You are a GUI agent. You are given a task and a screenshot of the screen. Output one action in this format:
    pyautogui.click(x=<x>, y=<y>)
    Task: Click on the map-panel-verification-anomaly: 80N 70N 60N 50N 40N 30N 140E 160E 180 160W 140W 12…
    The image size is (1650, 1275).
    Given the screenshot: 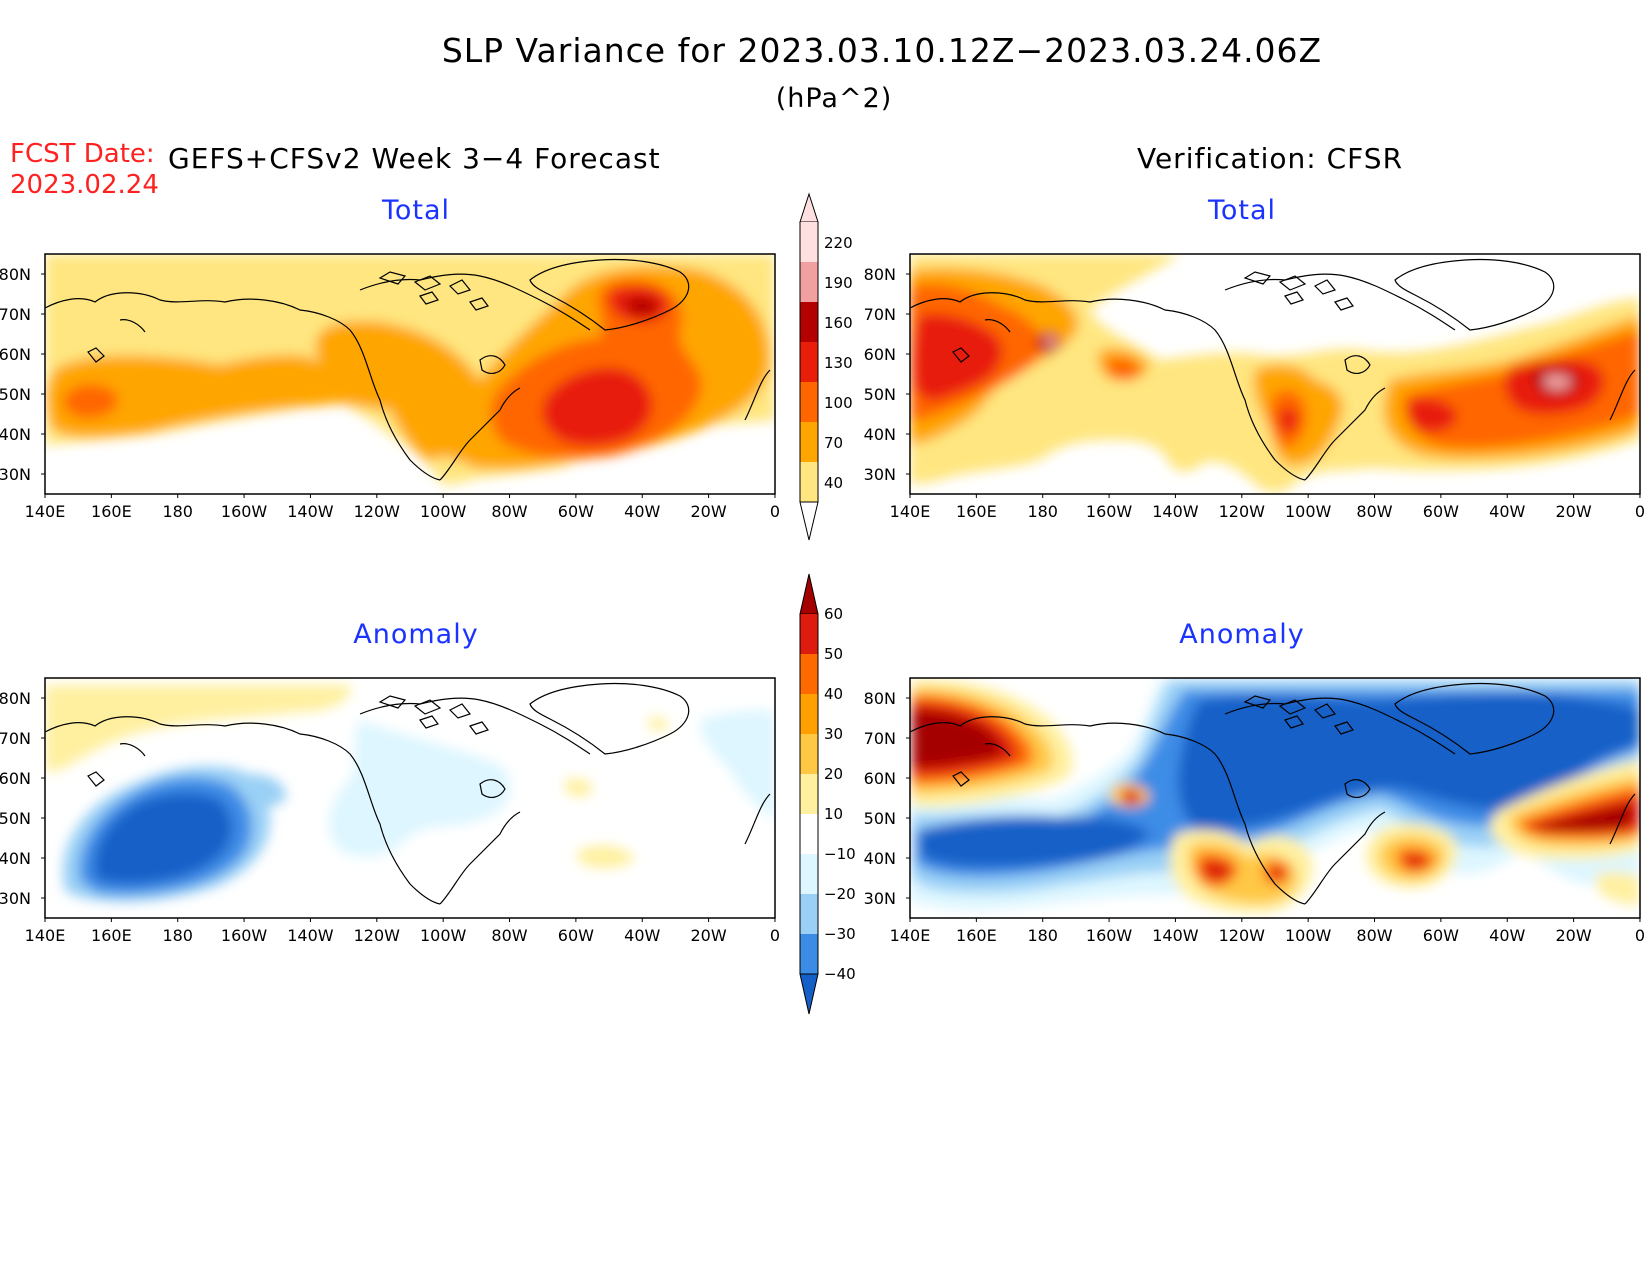 What is the action you would take?
    pyautogui.click(x=1254, y=811)
    